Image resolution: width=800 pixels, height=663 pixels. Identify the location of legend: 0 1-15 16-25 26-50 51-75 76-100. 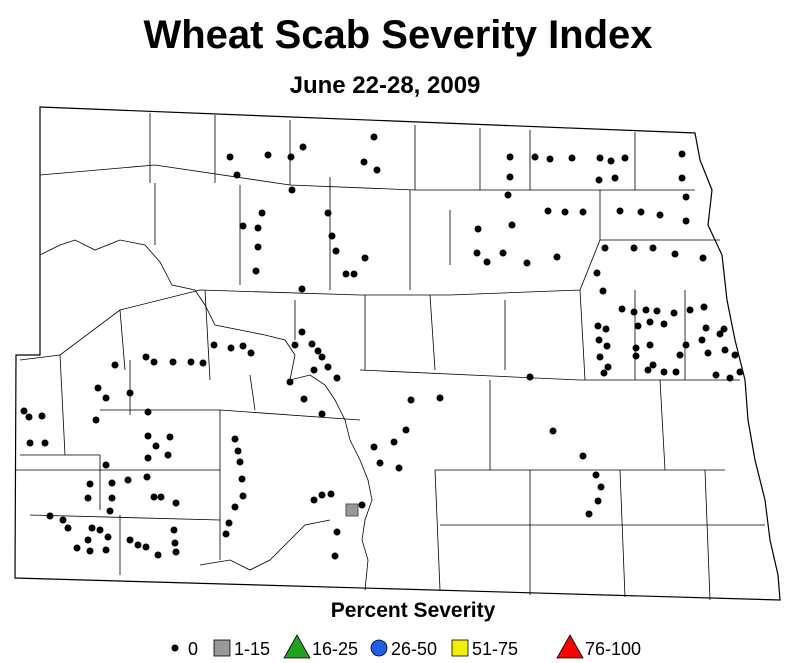
(406, 646).